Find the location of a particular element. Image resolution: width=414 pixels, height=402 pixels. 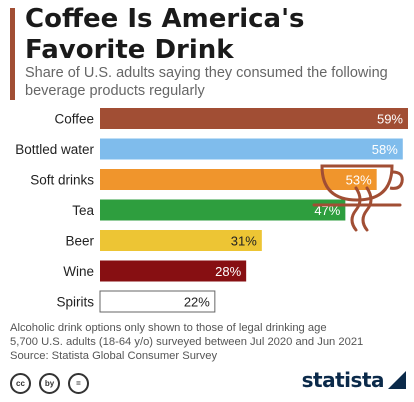

category-label: Spirits is located at coordinates (75, 302).